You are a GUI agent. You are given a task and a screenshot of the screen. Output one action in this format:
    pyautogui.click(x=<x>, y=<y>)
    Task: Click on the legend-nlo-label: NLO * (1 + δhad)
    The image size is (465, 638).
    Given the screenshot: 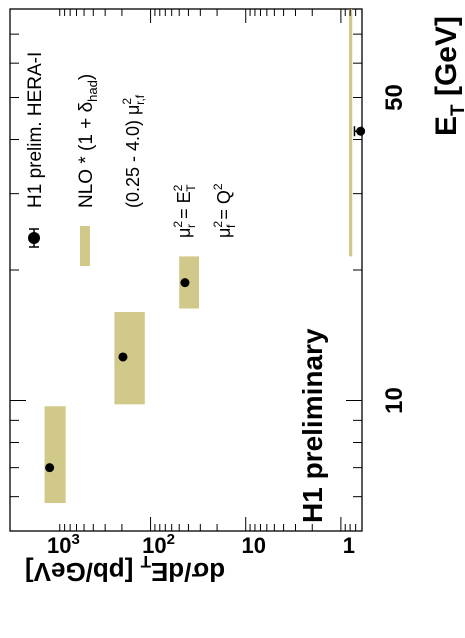 What is the action you would take?
    pyautogui.click(x=88, y=141)
    